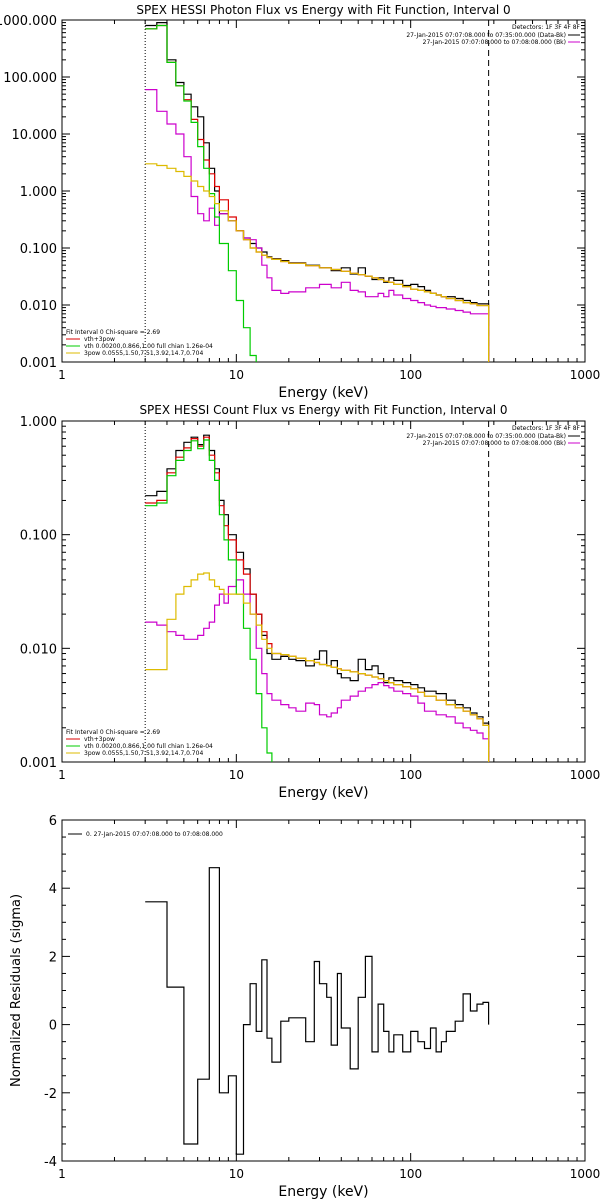 This screenshot has width=600, height=1200. Describe the element at coordinates (28, 21) in the screenshot. I see `y-tick-label: 1000.000` at that location.